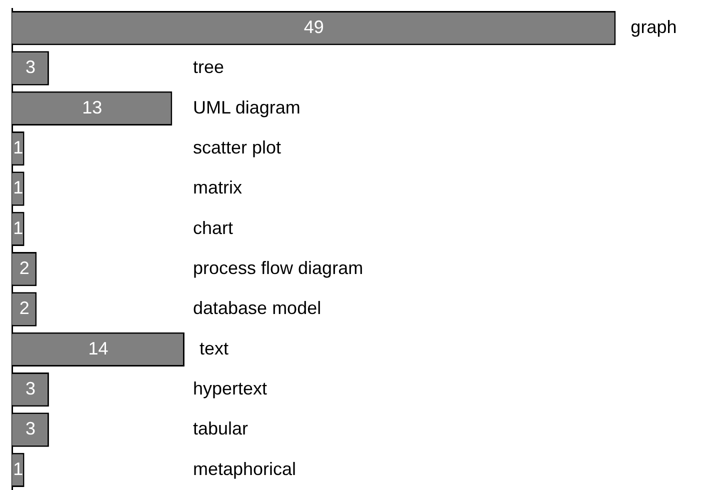 This screenshot has height=490, width=701. I want to click on y-tick-label: UML diagram, so click(246, 107).